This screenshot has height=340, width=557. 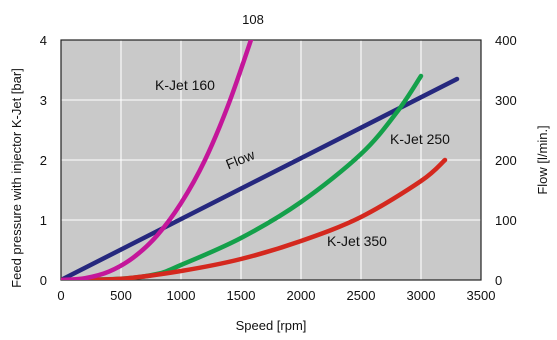 What do you see at coordinates (43, 160) in the screenshot?
I see `y-left-tick-label: 2` at bounding box center [43, 160].